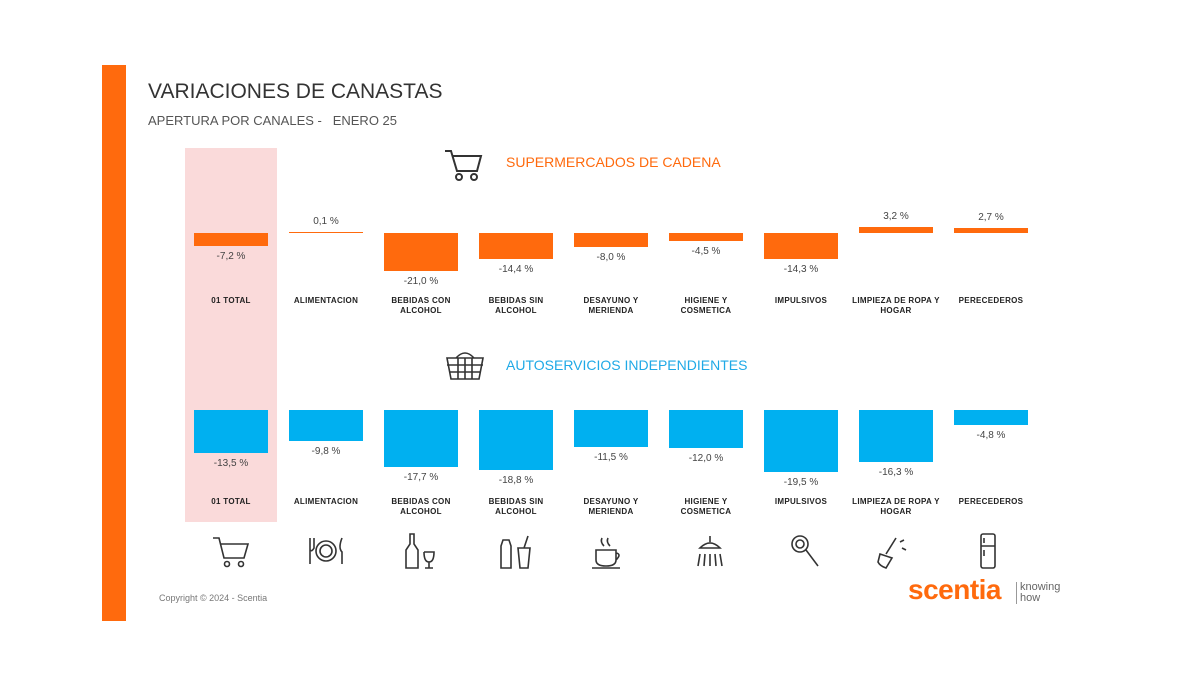  Describe the element at coordinates (955, 589) in the screenshot. I see `logo: scentia` at that location.